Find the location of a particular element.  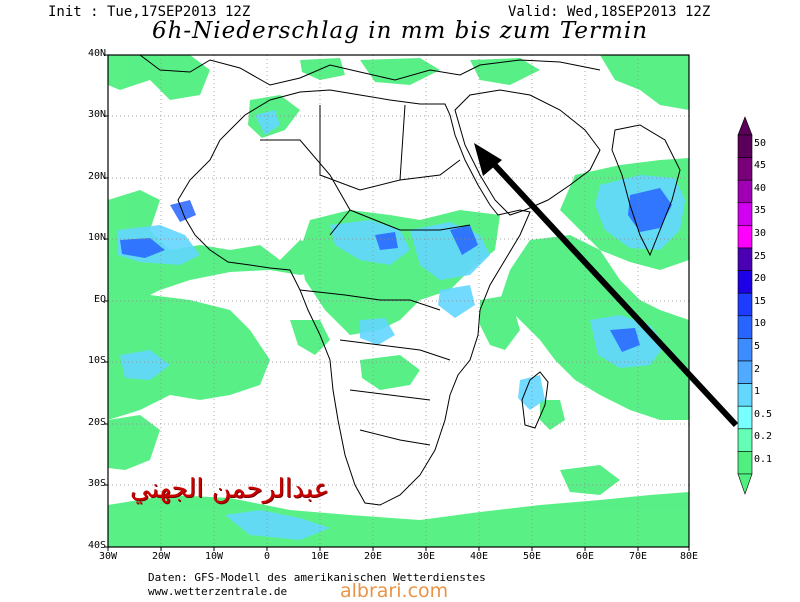

valid-time: Valid: Wed,18SEP2013 12Z is located at coordinates (609, 12).